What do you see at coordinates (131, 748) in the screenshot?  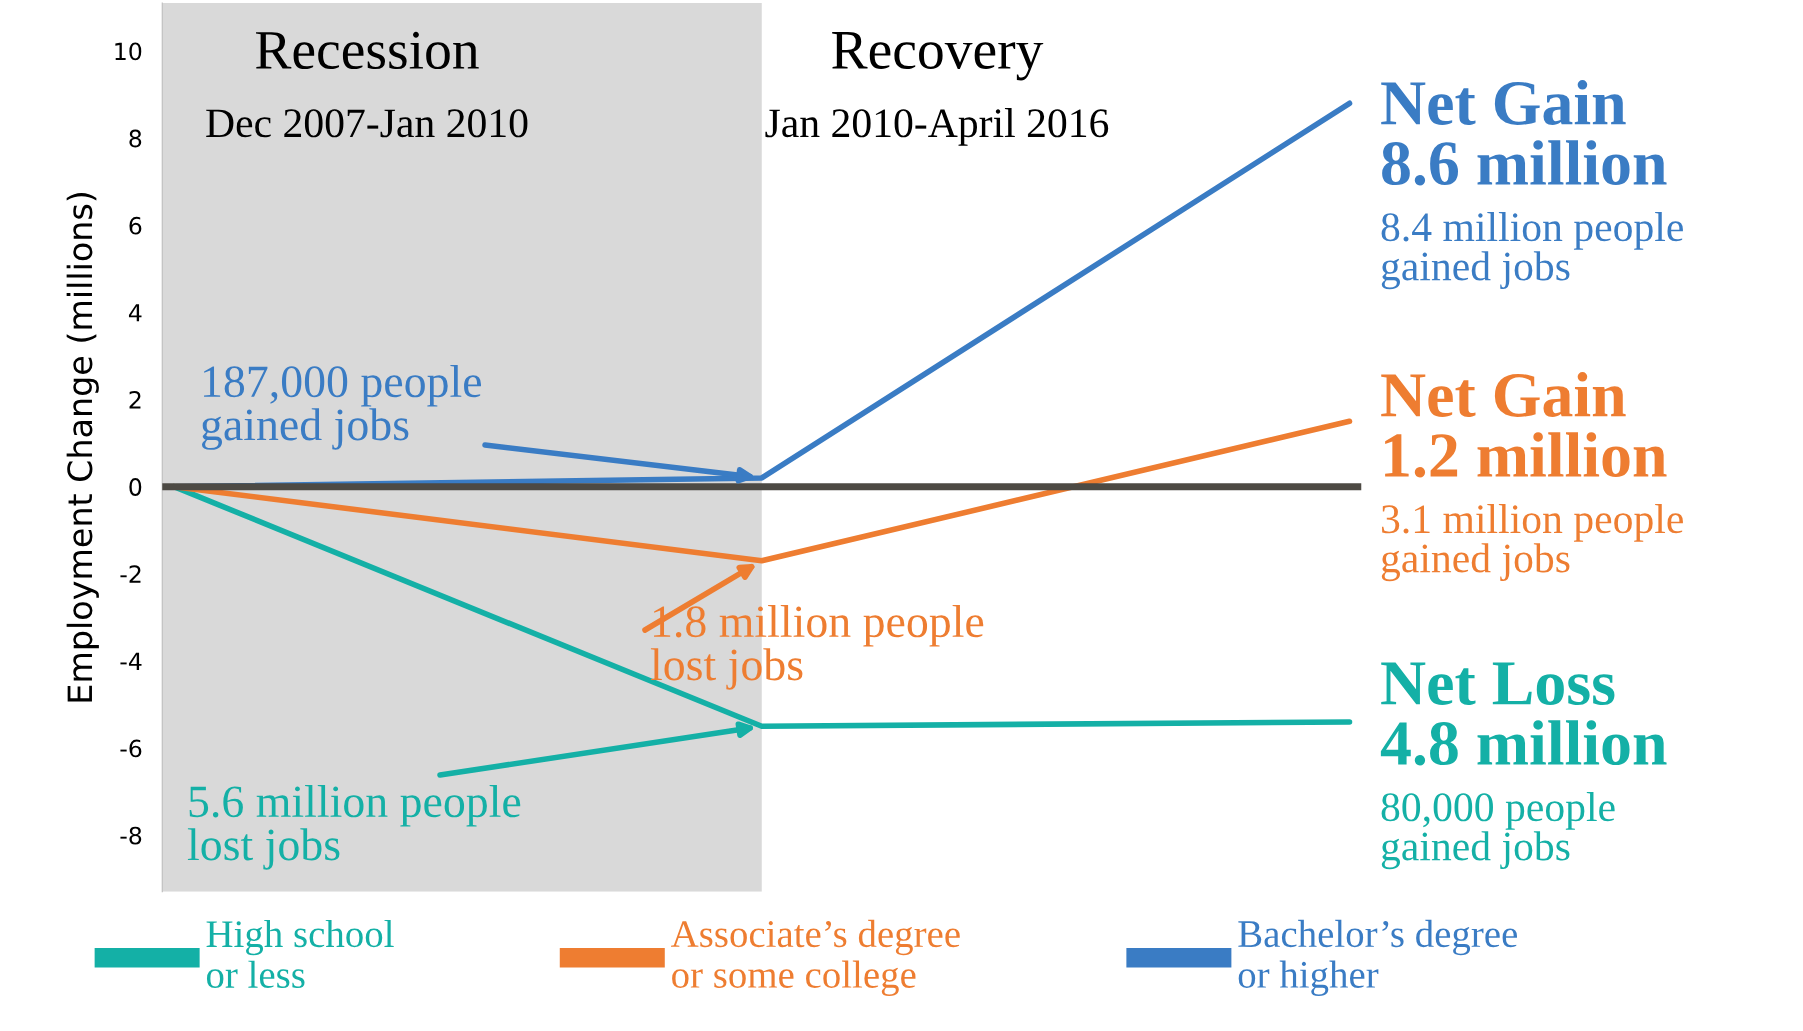 I see `y-tick-label: -6` at bounding box center [131, 748].